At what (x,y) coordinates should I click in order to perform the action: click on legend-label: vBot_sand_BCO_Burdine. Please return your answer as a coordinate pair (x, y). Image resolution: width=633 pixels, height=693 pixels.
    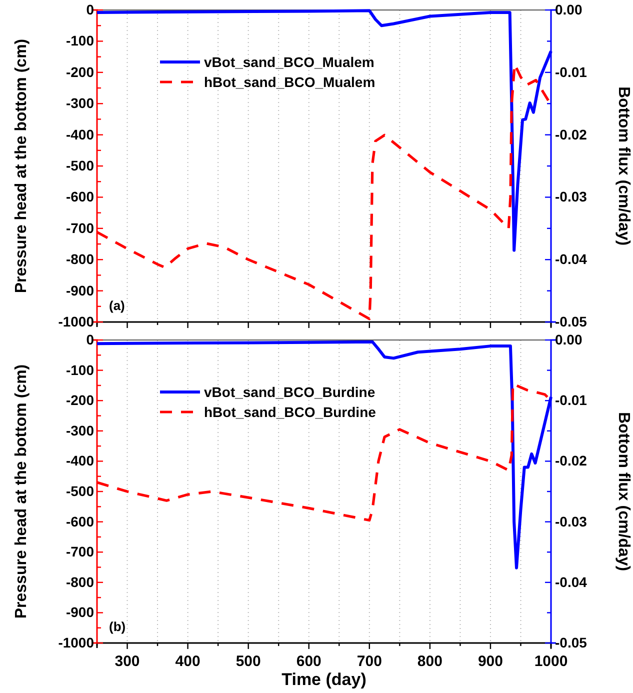
    Looking at the image, I should click on (290, 392).